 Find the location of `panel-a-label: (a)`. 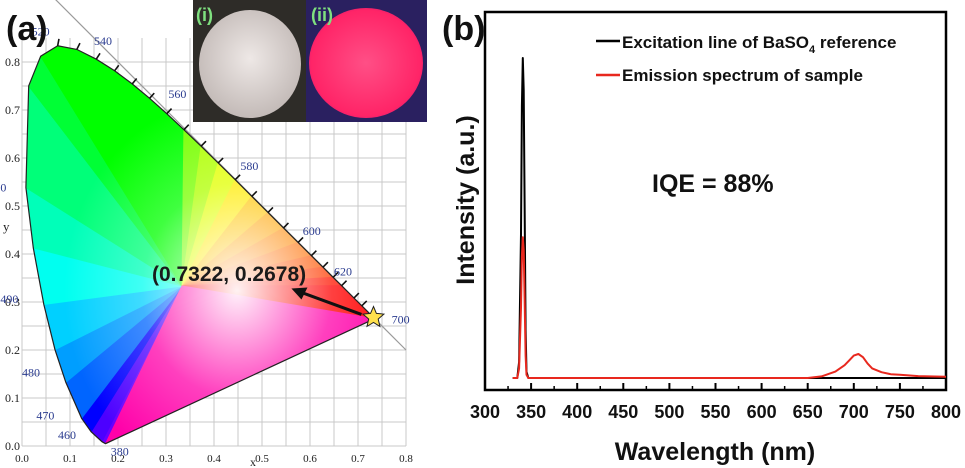

panel-a-label: (a) is located at coordinates (27, 29).